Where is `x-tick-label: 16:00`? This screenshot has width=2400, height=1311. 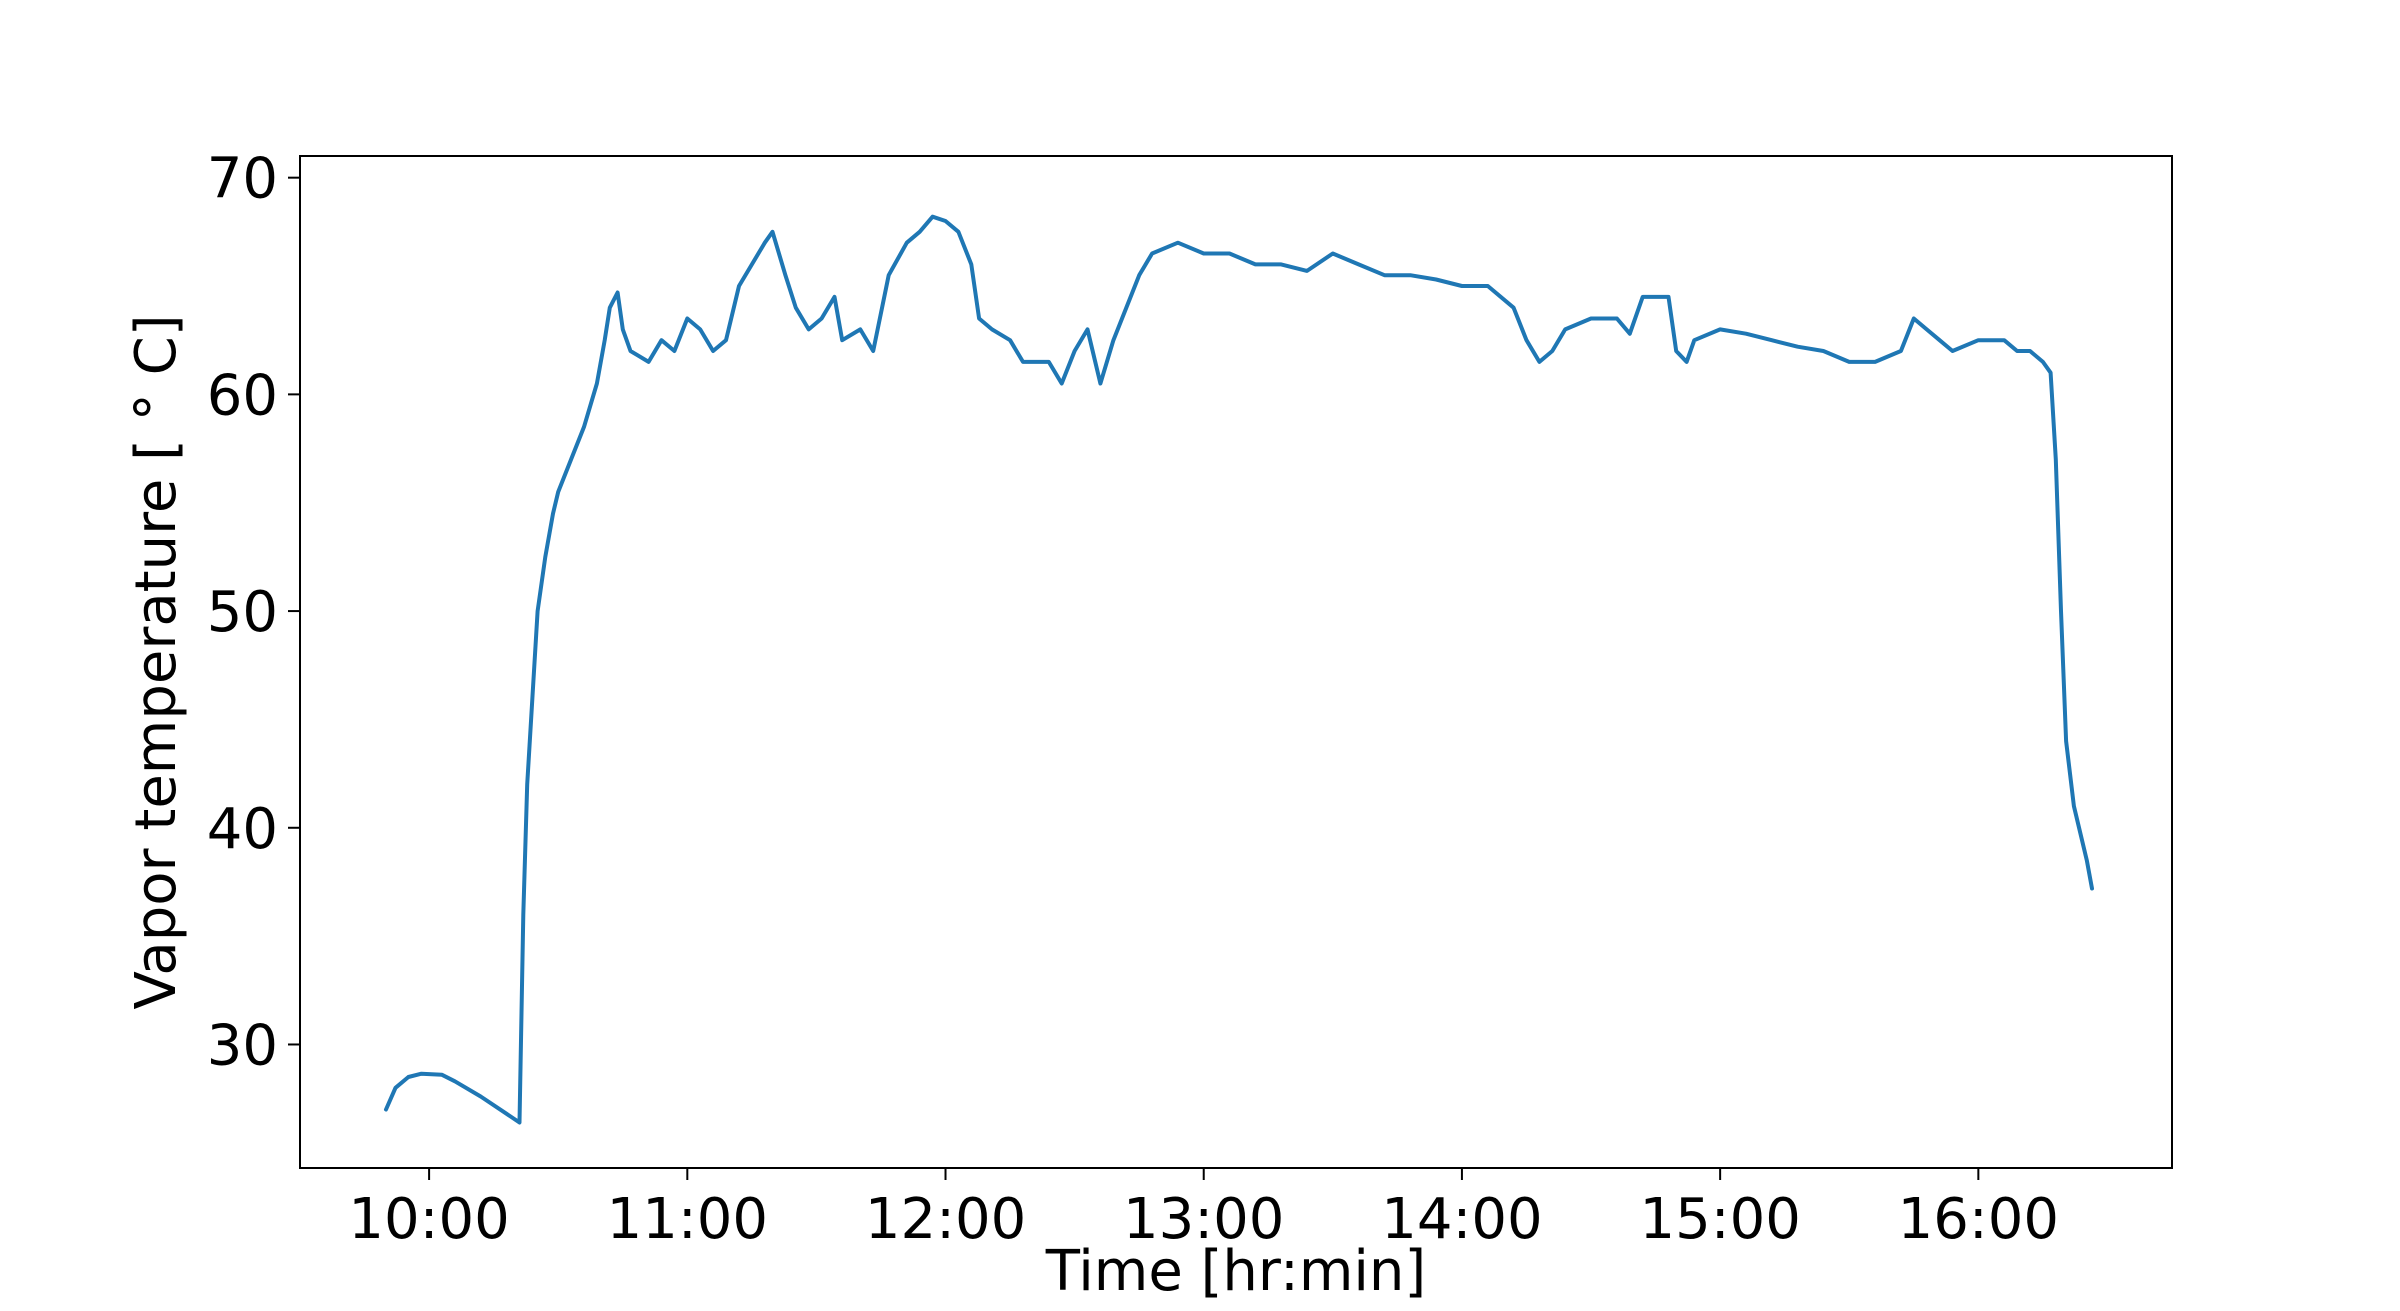
x-tick-label: 16:00 is located at coordinates (1978, 1219).